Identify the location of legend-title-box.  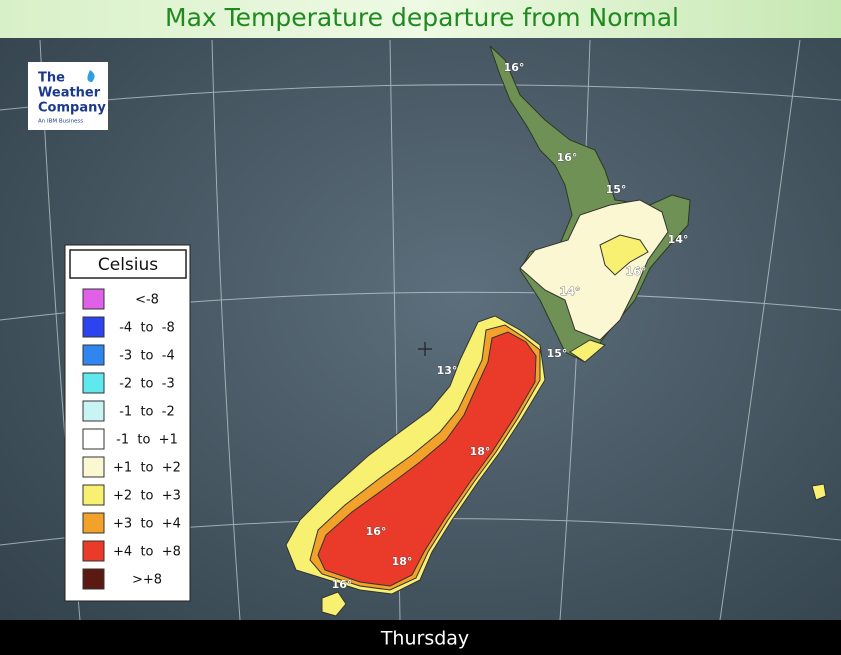
(128, 264).